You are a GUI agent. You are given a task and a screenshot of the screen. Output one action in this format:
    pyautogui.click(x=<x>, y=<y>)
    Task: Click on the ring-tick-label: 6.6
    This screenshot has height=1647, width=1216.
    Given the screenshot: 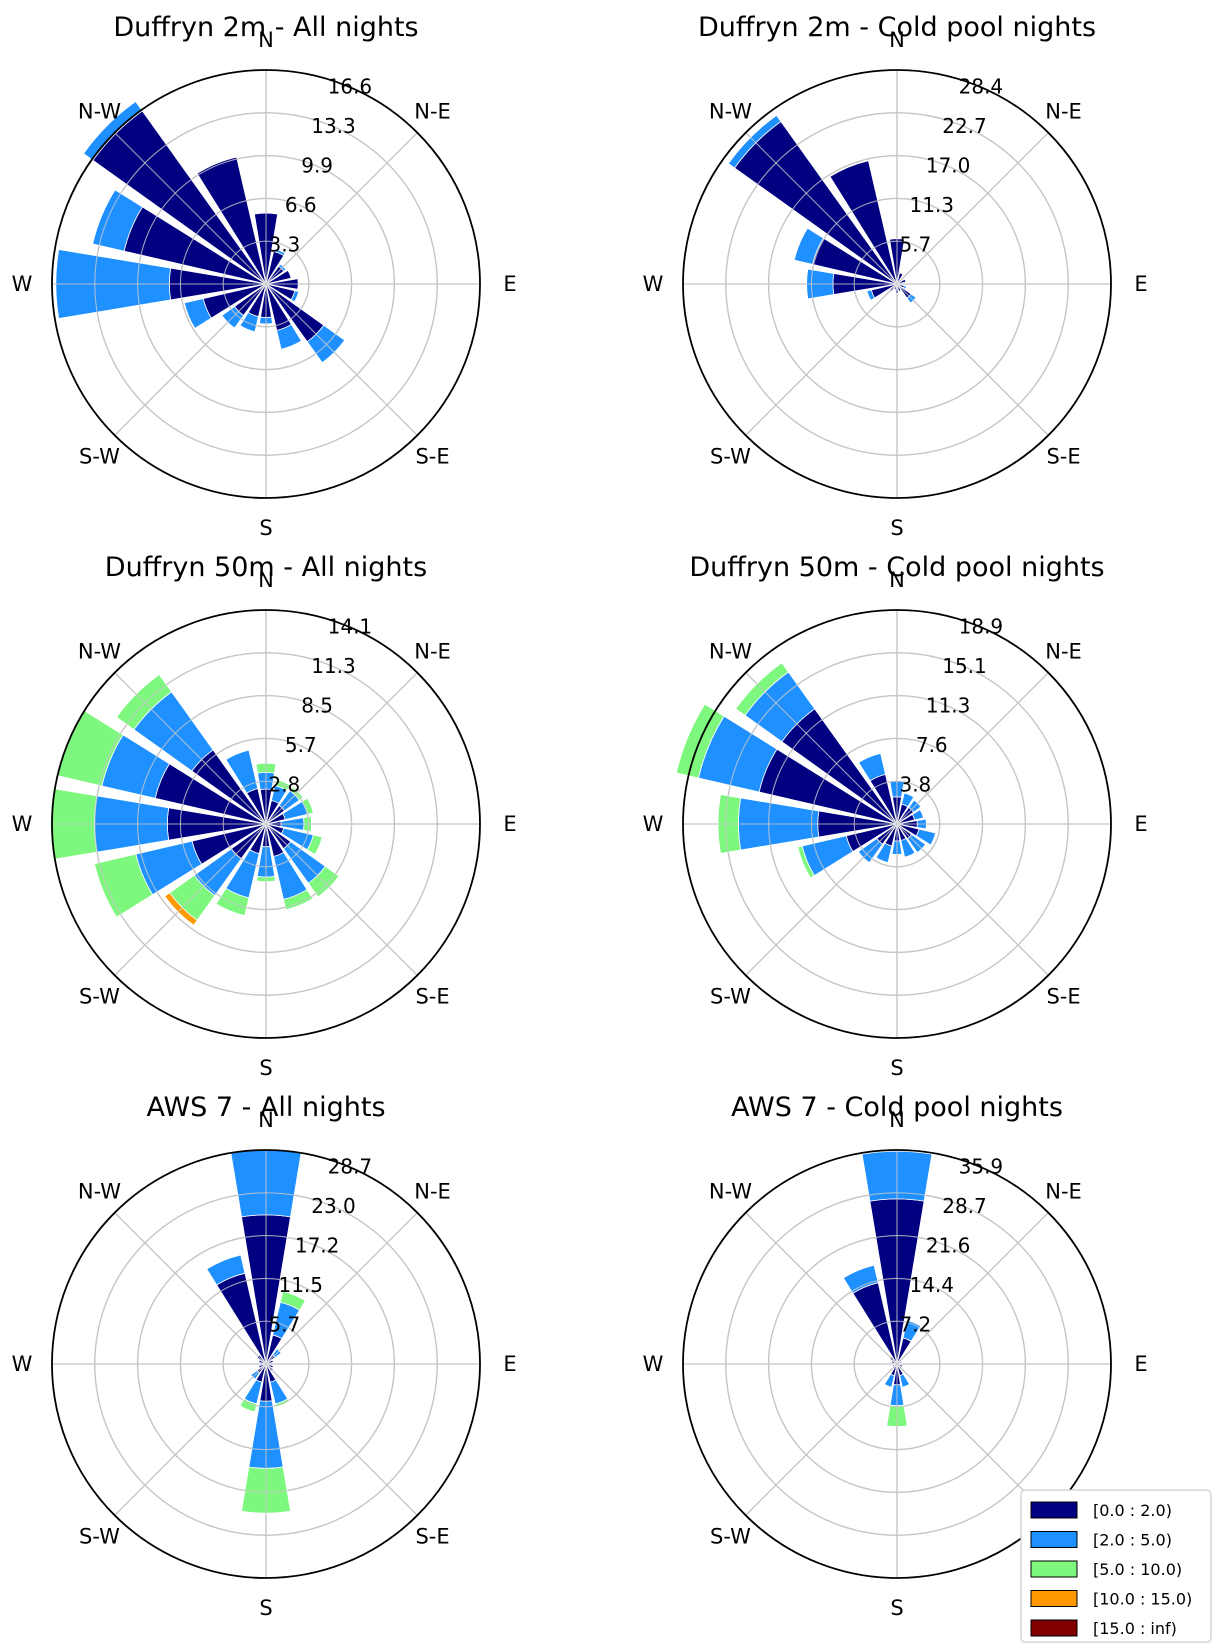 What is the action you would take?
    pyautogui.click(x=301, y=205)
    